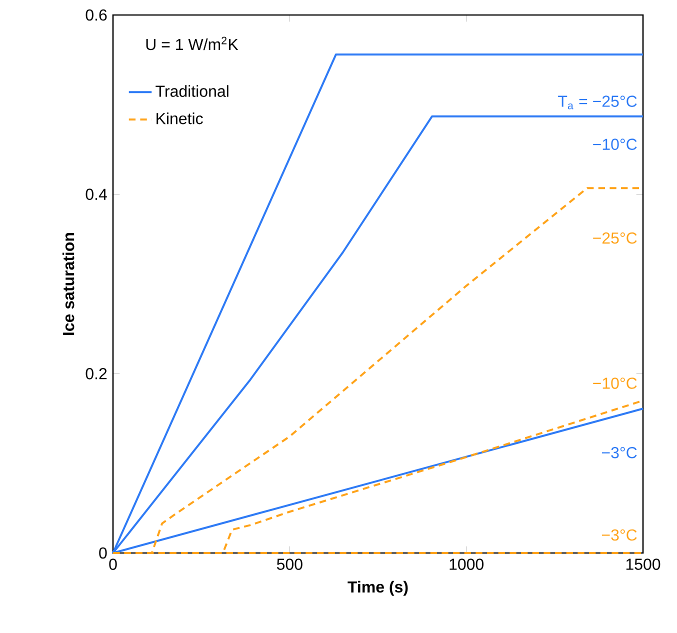  Describe the element at coordinates (615, 238) in the screenshot. I see `annotation: −25°C` at that location.